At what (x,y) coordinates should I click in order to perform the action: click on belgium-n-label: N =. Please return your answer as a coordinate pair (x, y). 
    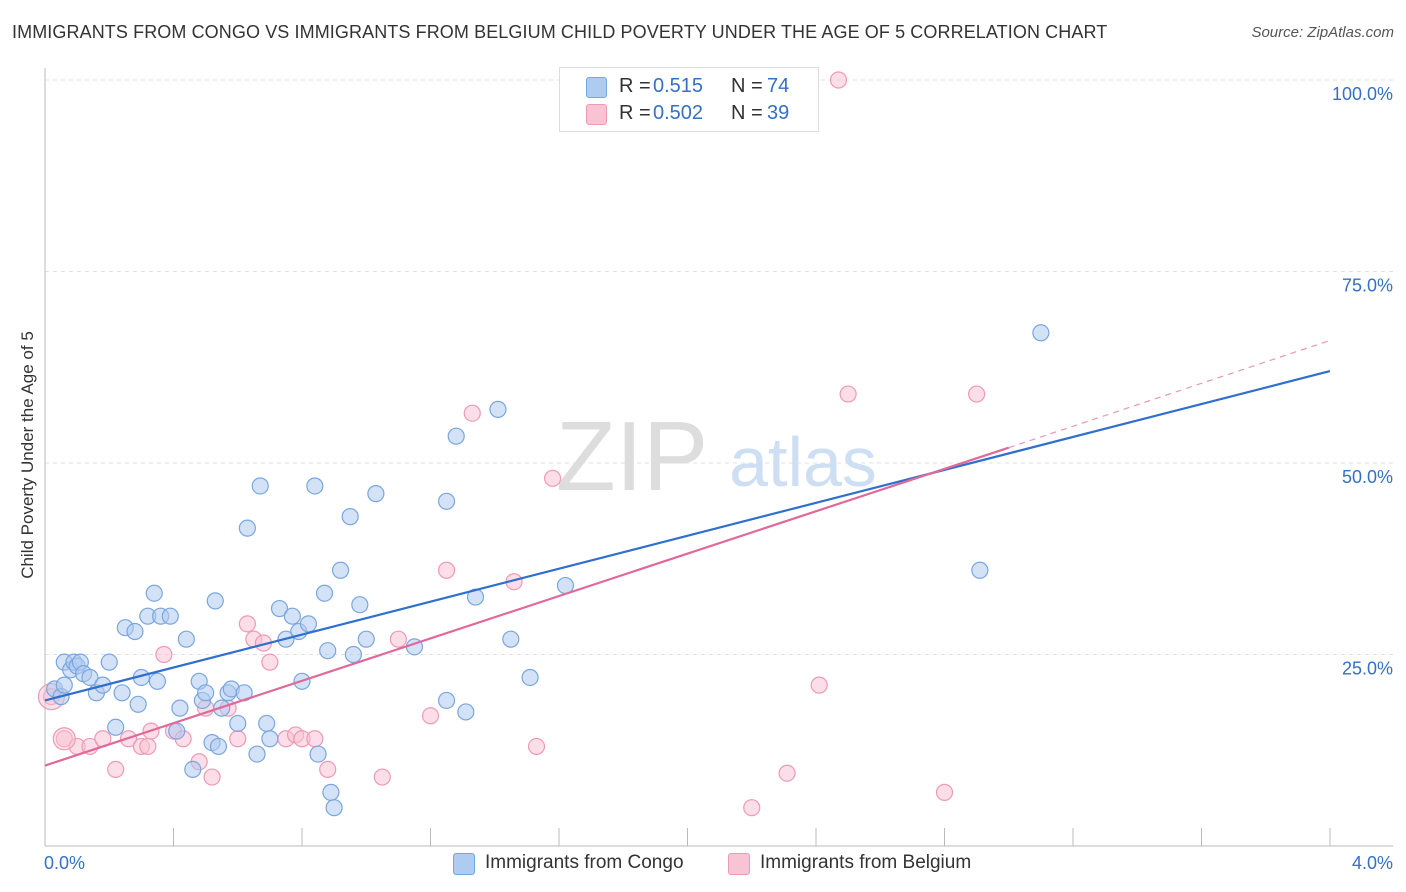
    Looking at the image, I should click on (747, 113).